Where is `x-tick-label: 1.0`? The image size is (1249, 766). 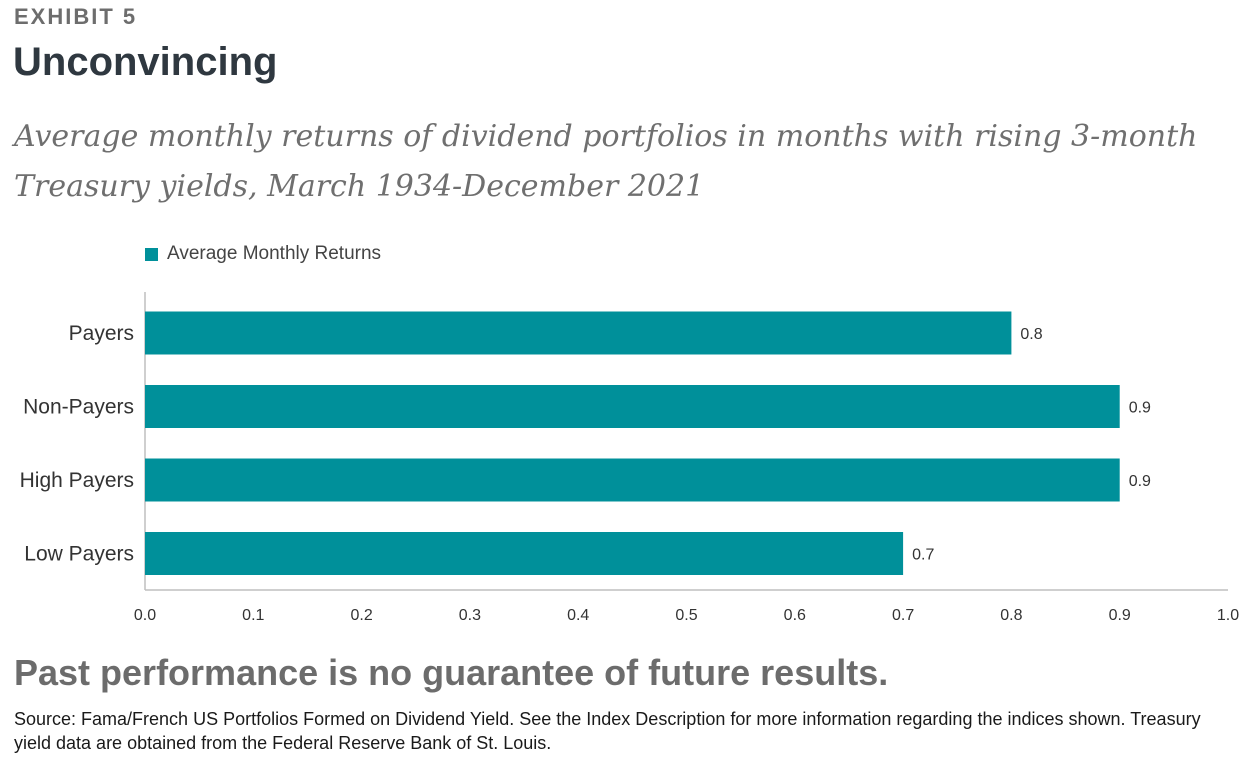 x-tick-label: 1.0 is located at coordinates (1228, 615).